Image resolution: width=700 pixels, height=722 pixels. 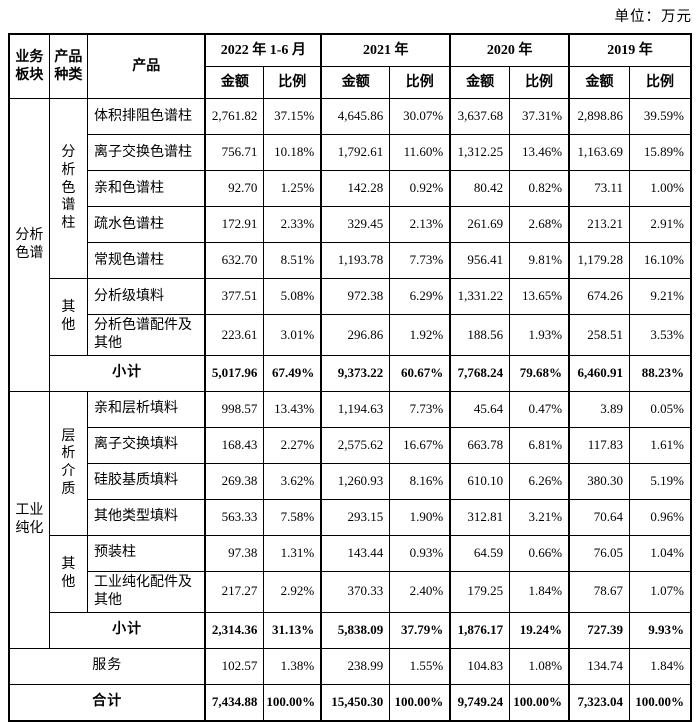 I want to click on amount-value-cell: 972.38, so click(x=355, y=296).